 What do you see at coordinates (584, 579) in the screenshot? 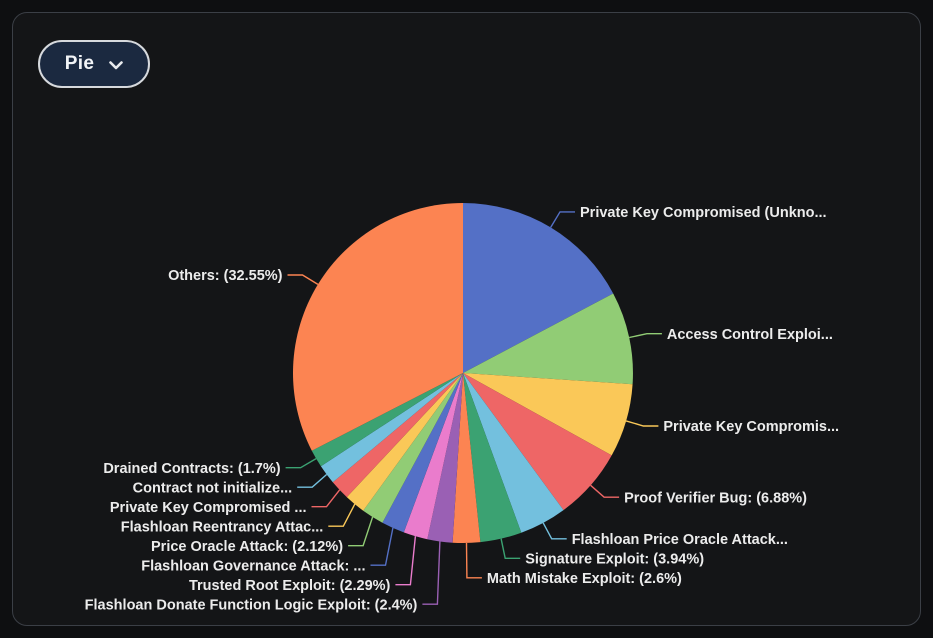
I see `pie-label: Math Mistake Exploit: (2.6%)` at bounding box center [584, 579].